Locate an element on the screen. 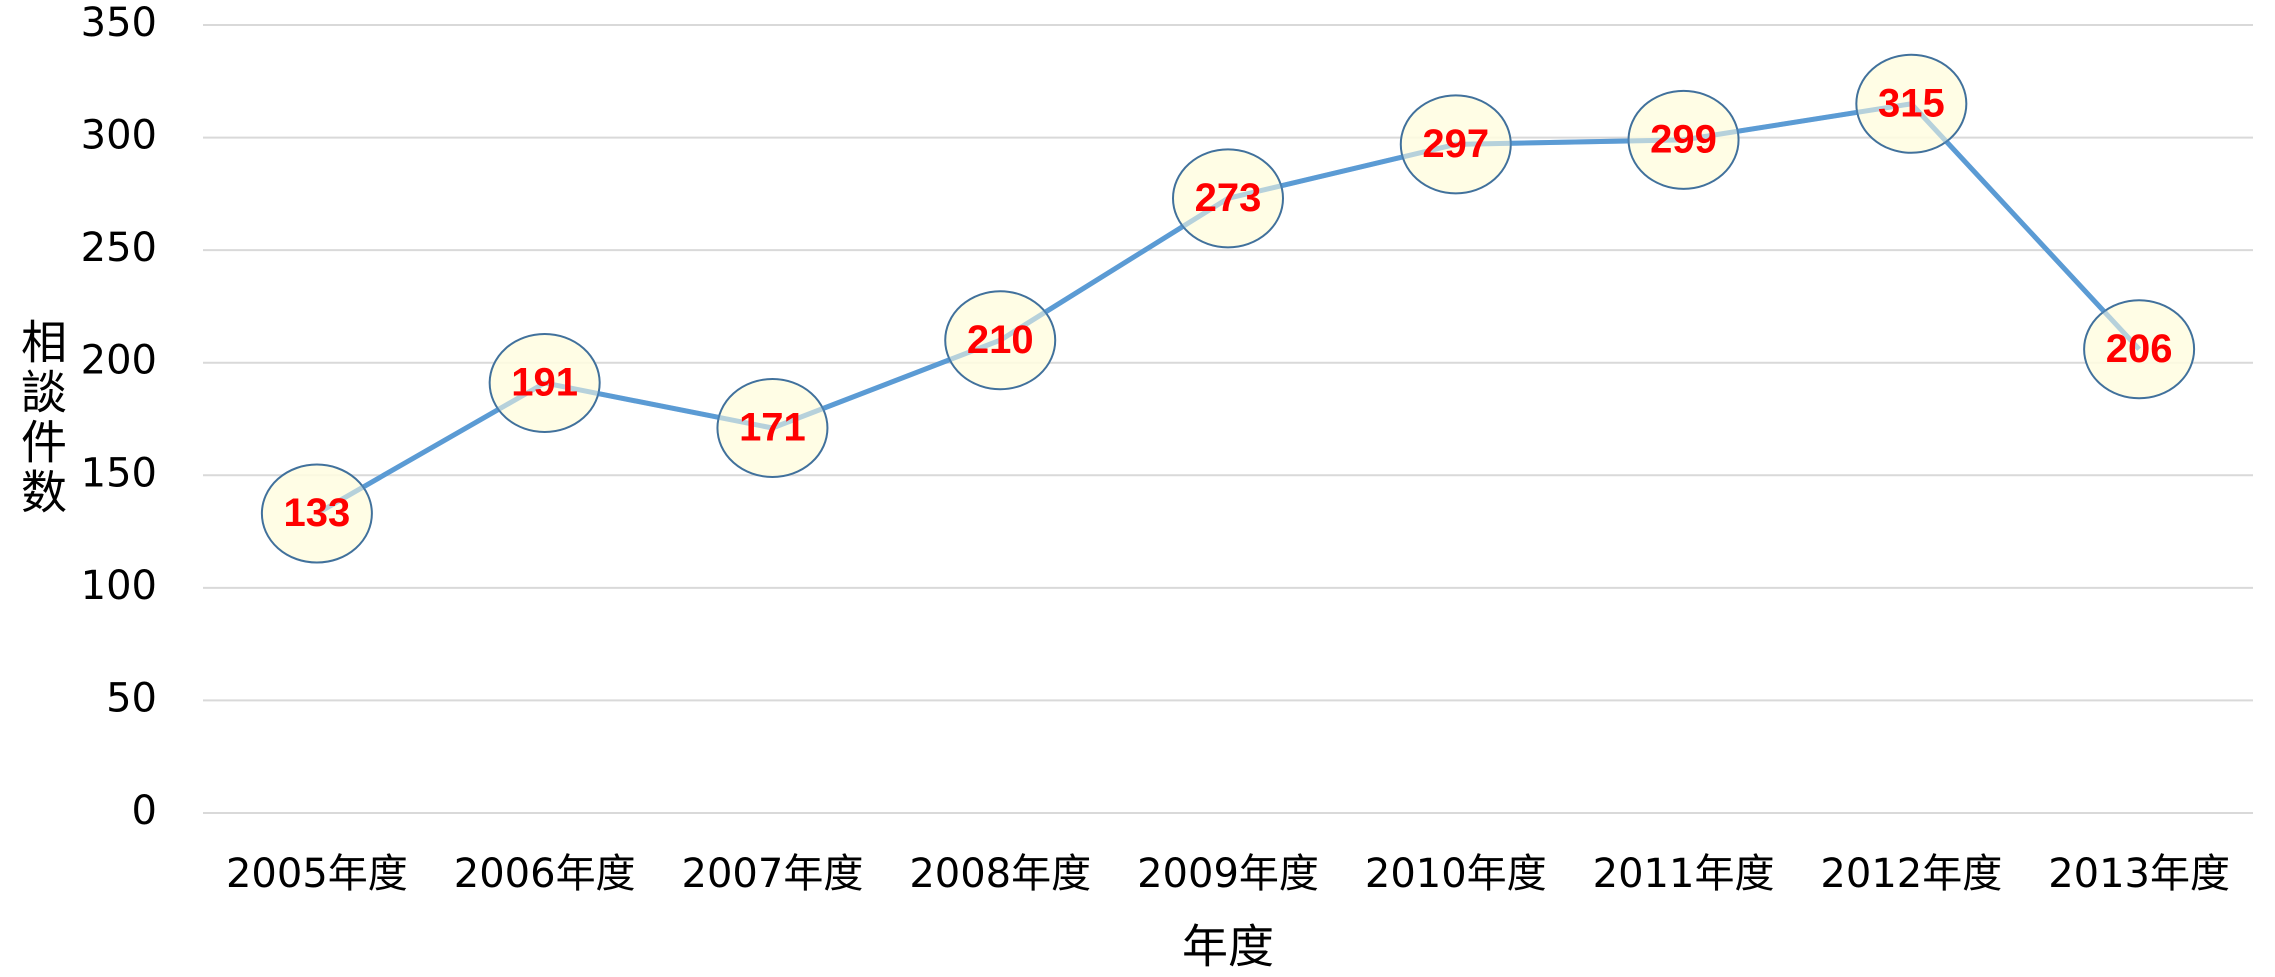  data-label: 273 is located at coordinates (1228, 198).